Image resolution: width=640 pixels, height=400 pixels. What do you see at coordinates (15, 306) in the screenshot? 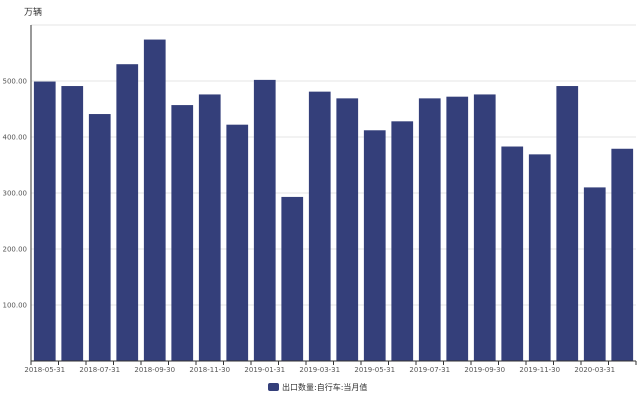
I see `y-tick-label: 100.00` at bounding box center [15, 306].